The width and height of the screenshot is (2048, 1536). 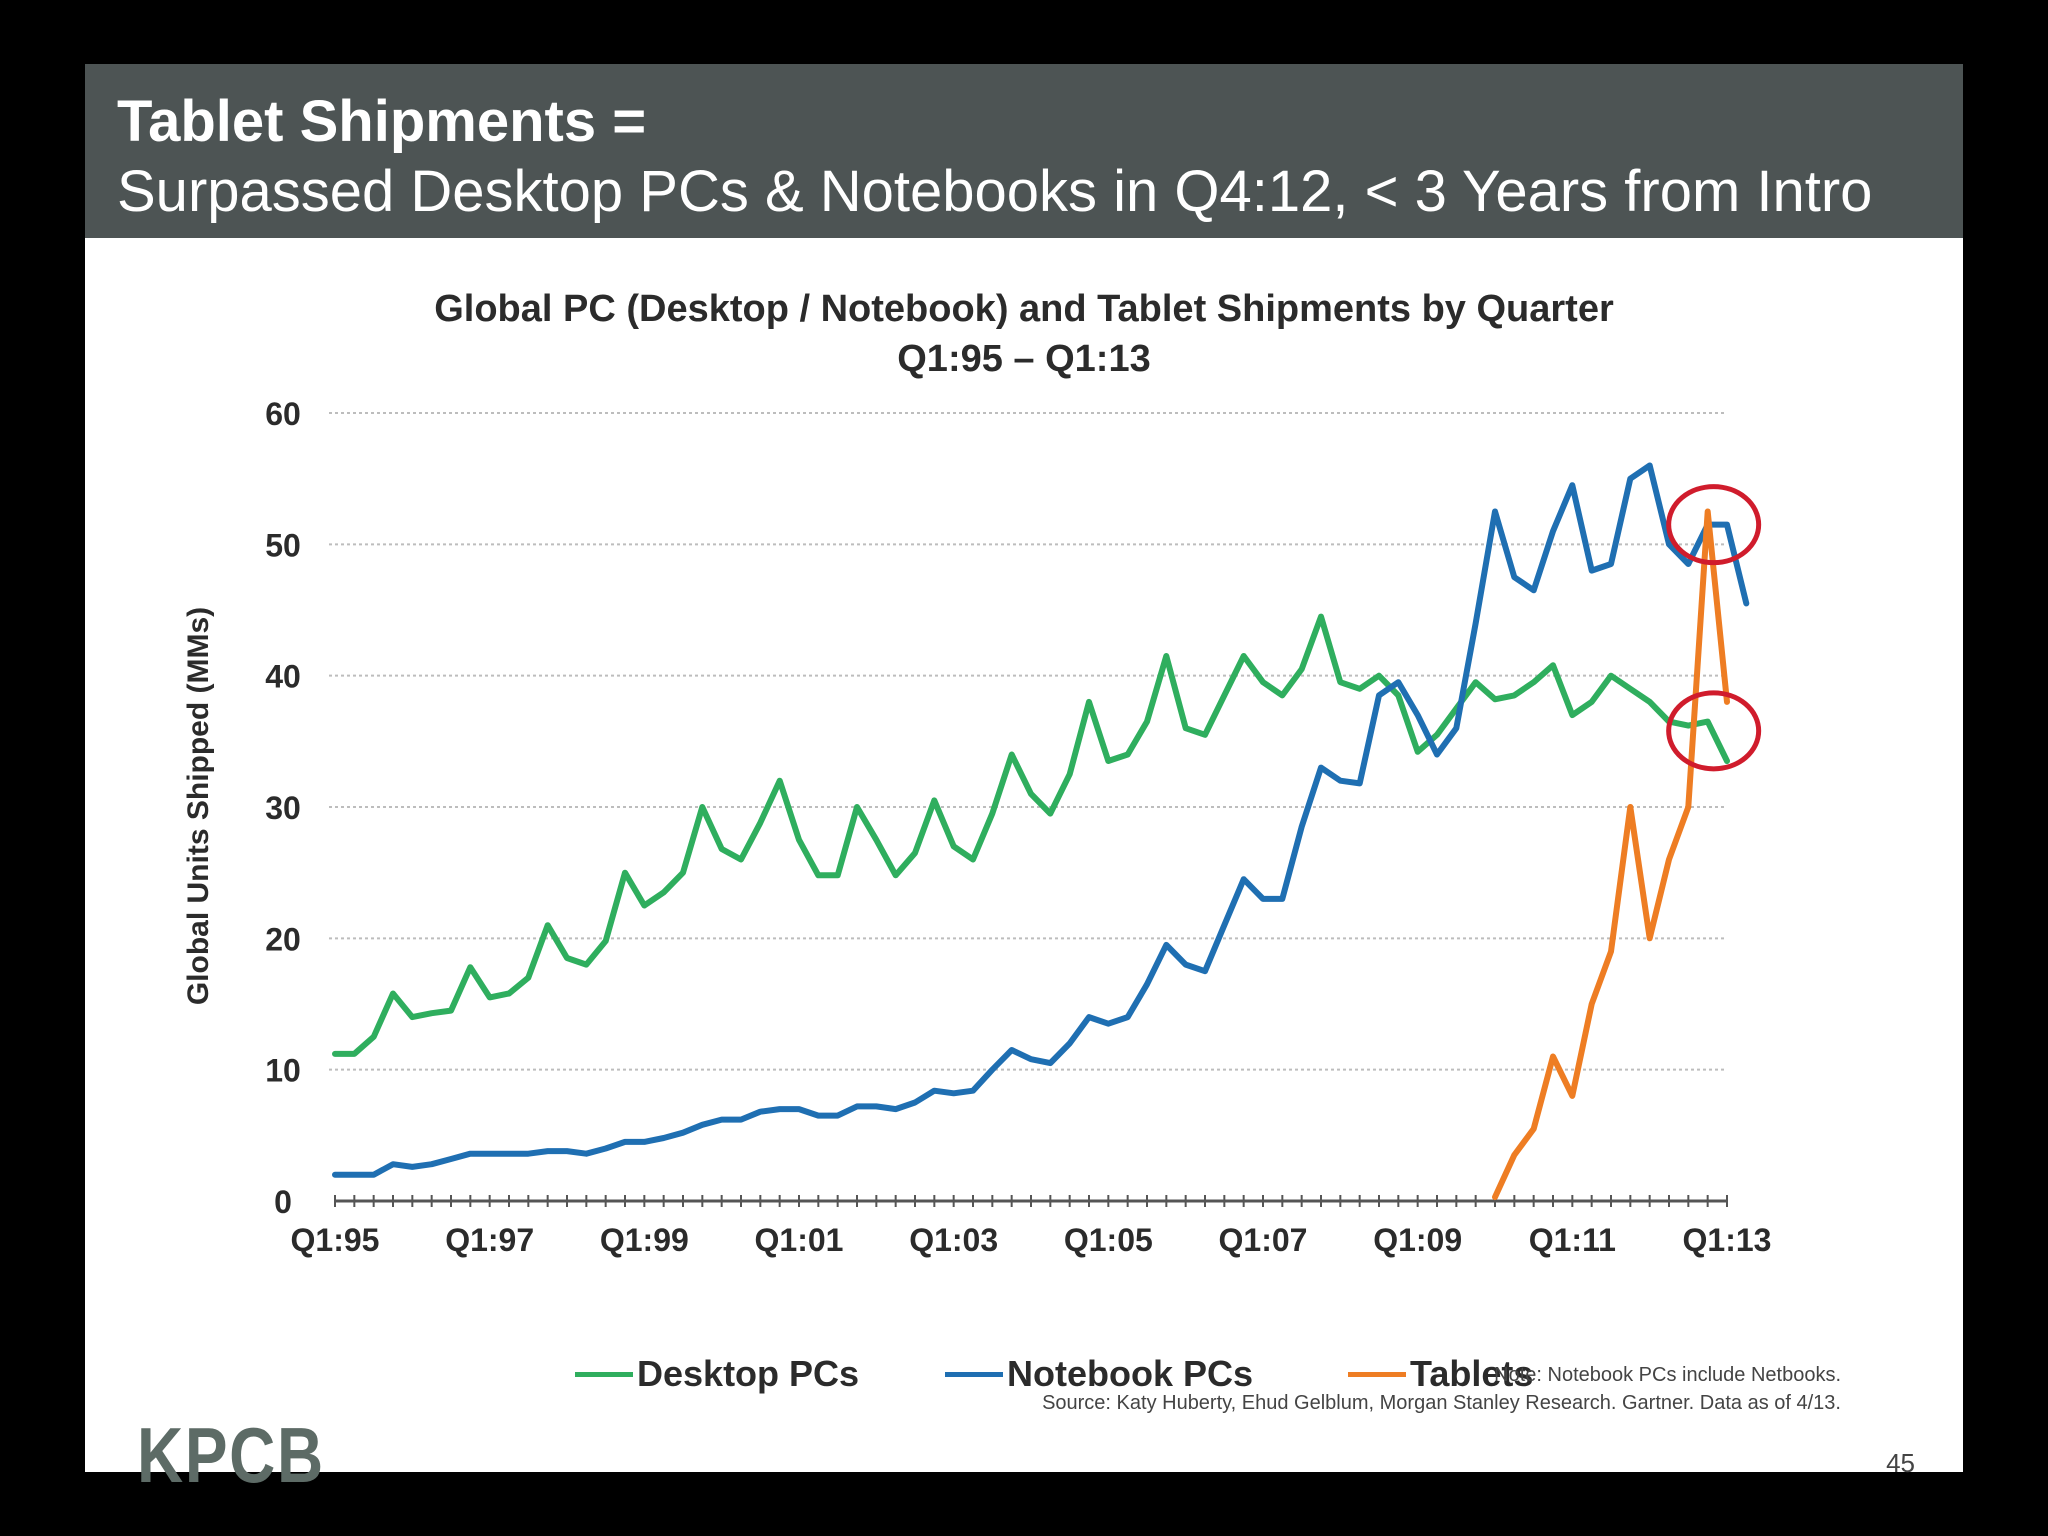 I want to click on x-tick-label-Q1:97: Q1:97, so click(x=489, y=1240).